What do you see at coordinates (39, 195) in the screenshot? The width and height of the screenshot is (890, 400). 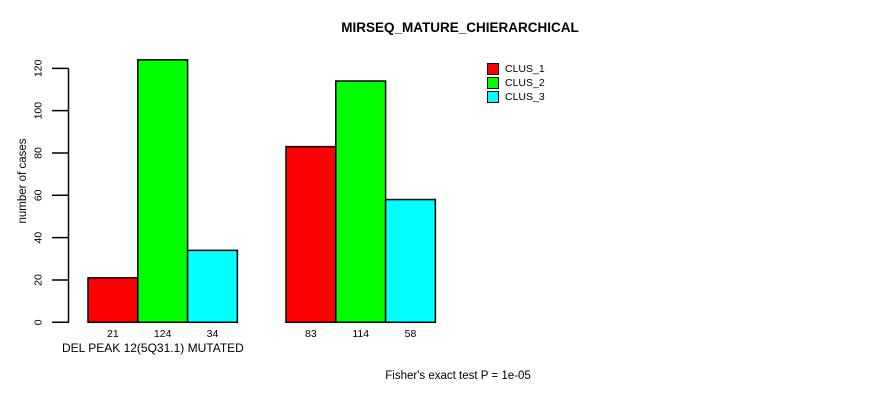 I see `y-tick-label: 60` at bounding box center [39, 195].